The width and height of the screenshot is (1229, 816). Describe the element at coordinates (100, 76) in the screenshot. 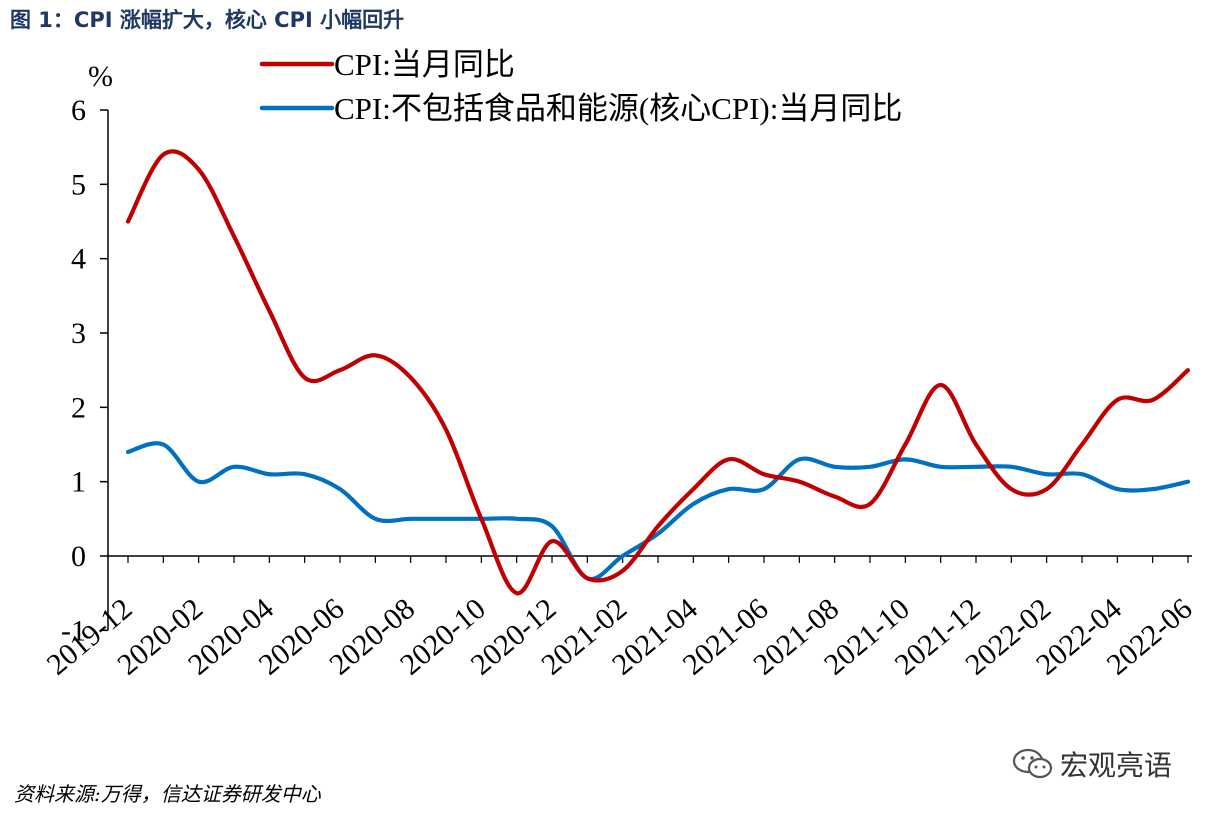

I see `y-axis-unit-label: %` at that location.